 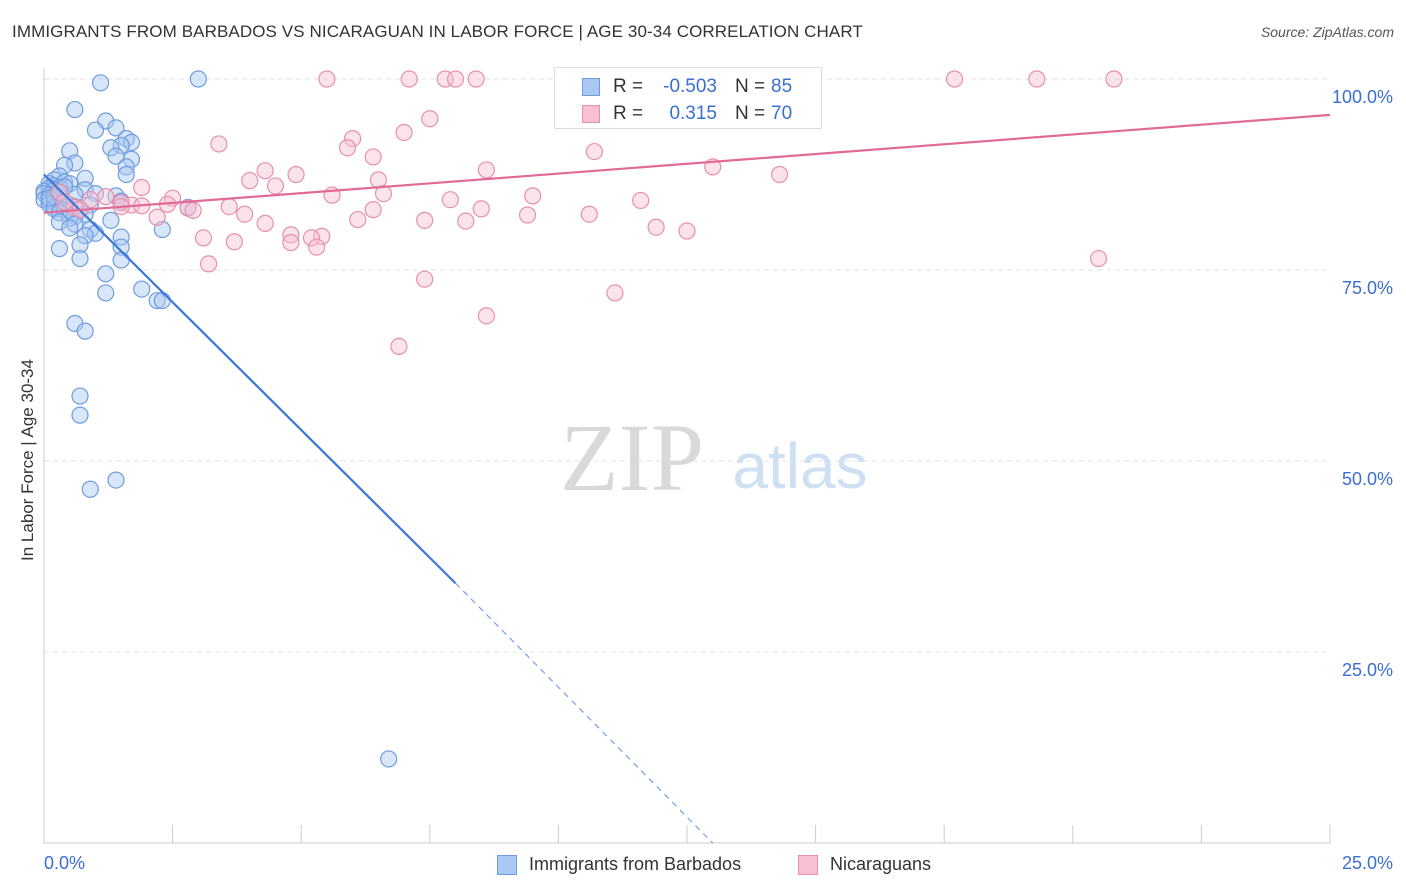 What do you see at coordinates (584, 713) in the screenshot?
I see `trend-line-barbados-extension` at bounding box center [584, 713].